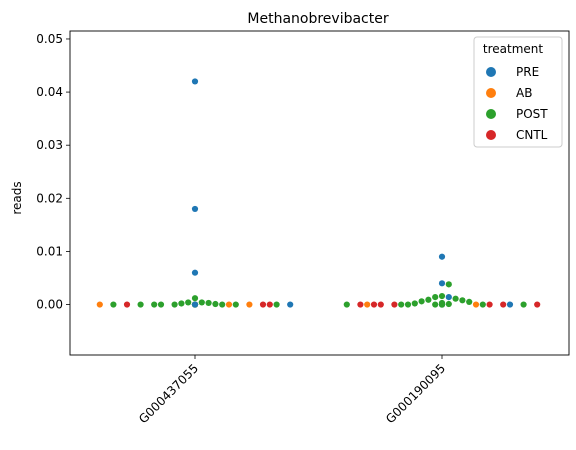 Image resolution: width=576 pixels, height=450 pixels. I want to click on y-tick-label: 0.01, so click(49, 251).